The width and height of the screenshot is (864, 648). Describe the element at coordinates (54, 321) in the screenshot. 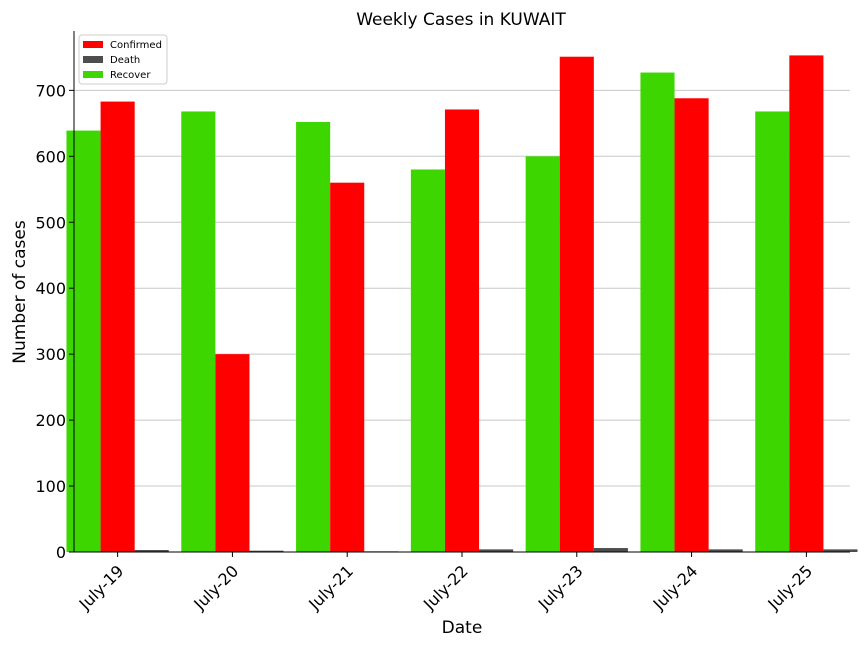

I see `y-ticks: 0 100 200 300 400 500 600 700` at that location.